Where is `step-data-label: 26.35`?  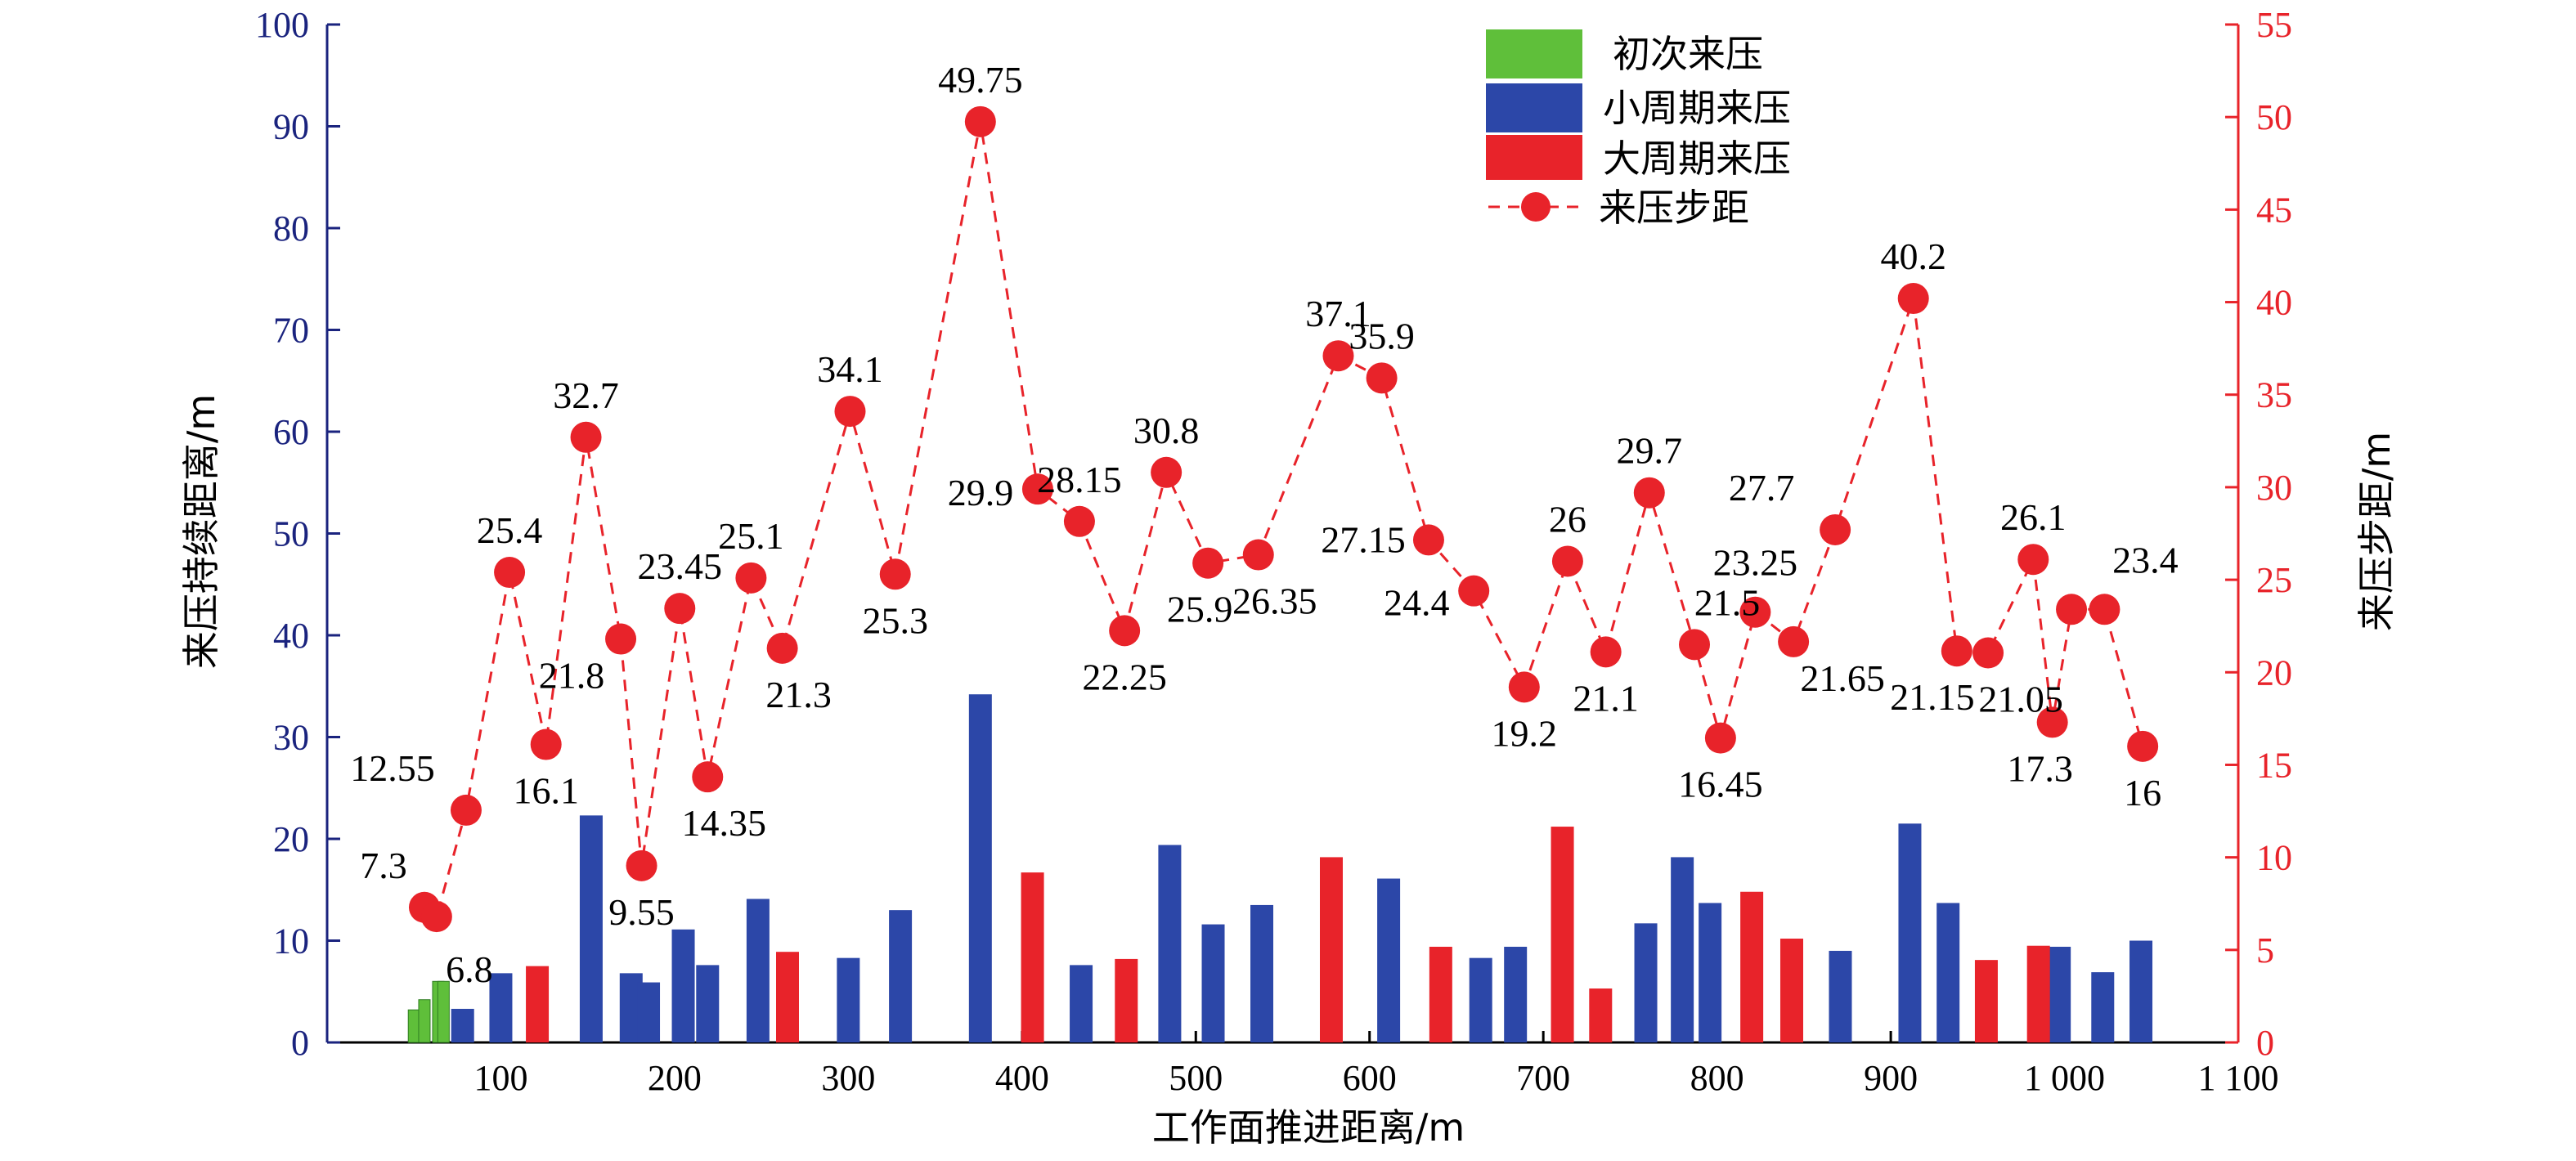
step-data-label: 26.35 is located at coordinates (1274, 601).